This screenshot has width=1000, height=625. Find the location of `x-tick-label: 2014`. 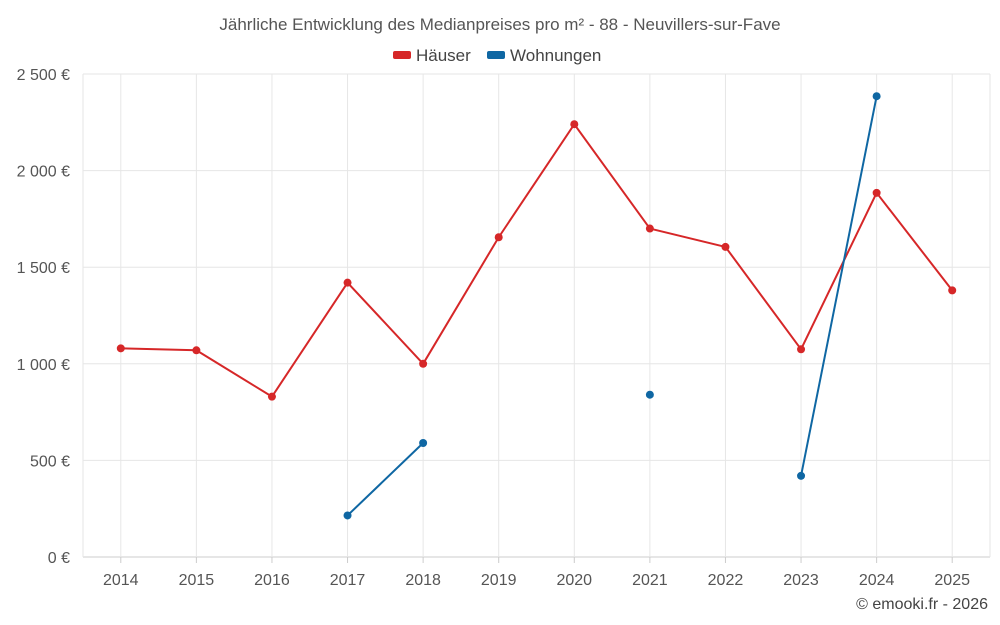

x-tick-label: 2014 is located at coordinates (121, 580).